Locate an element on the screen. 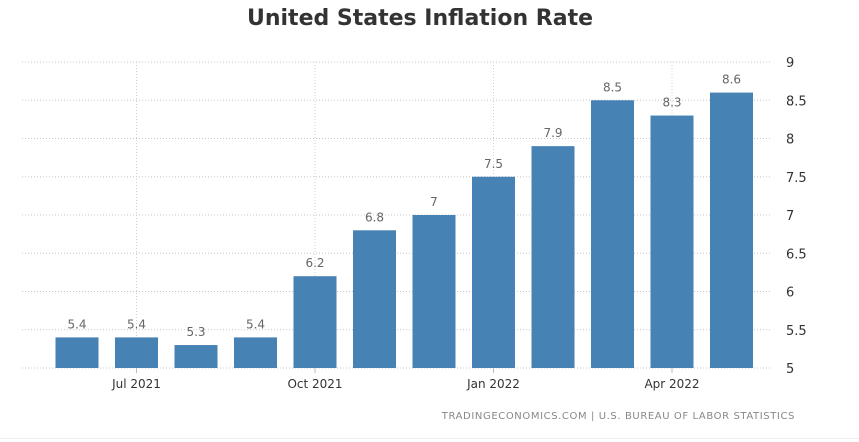 This screenshot has width=859, height=442. data-label: 8.3 is located at coordinates (671, 103).